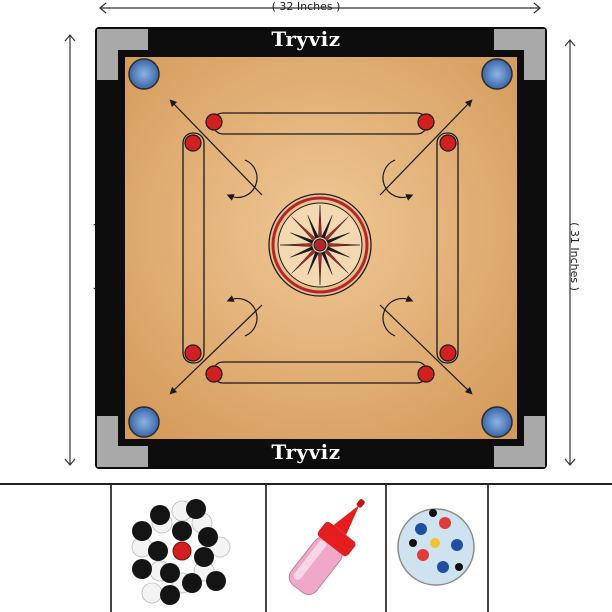 Image resolution: width=612 pixels, height=612 pixels. What do you see at coordinates (436, 547) in the screenshot?
I see `striker-icon` at bounding box center [436, 547].